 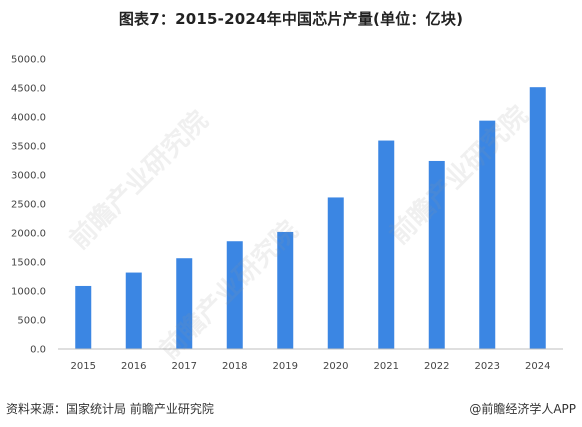 I want to click on x-tick-label: 2024, so click(x=537, y=366).